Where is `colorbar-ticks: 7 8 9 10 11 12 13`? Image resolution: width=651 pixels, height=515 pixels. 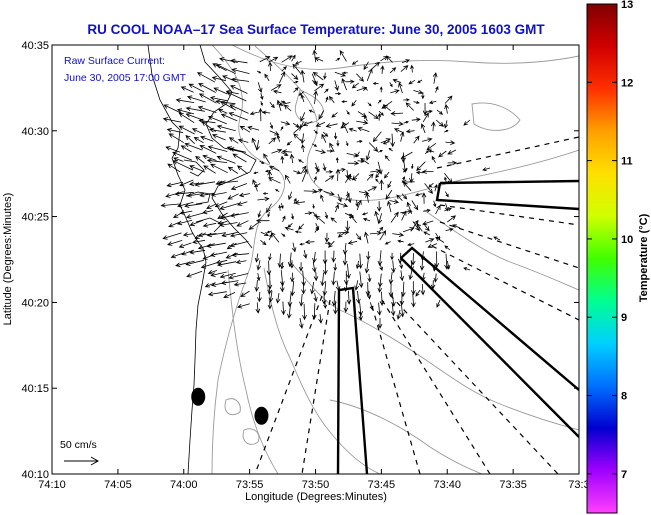 colorbar-ticks: 7 8 9 10 11 12 13 is located at coordinates (610, 240).